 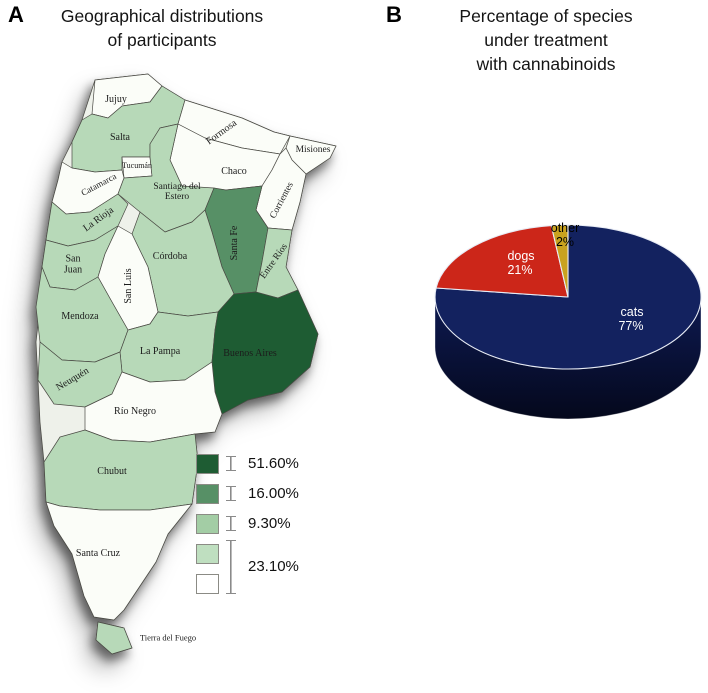 What do you see at coordinates (121, 470) in the screenshot?
I see `province-shape-chubut` at bounding box center [121, 470].